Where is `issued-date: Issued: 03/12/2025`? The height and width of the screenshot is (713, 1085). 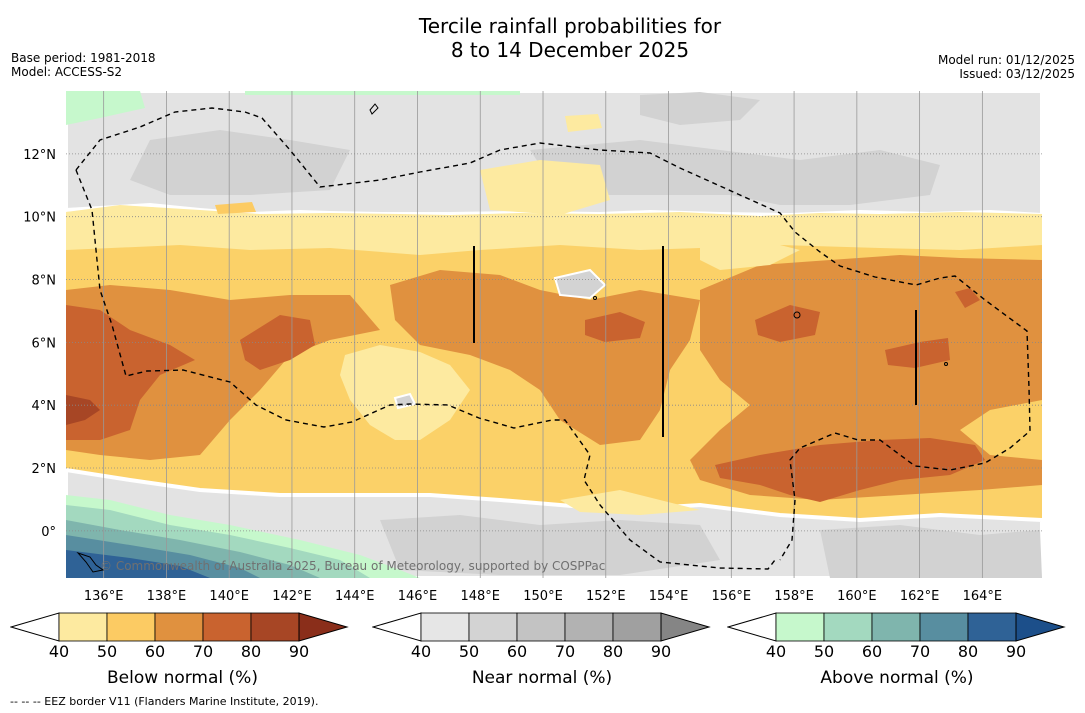
issued-date: Issued: 03/12/2025 is located at coordinates (1017, 74).